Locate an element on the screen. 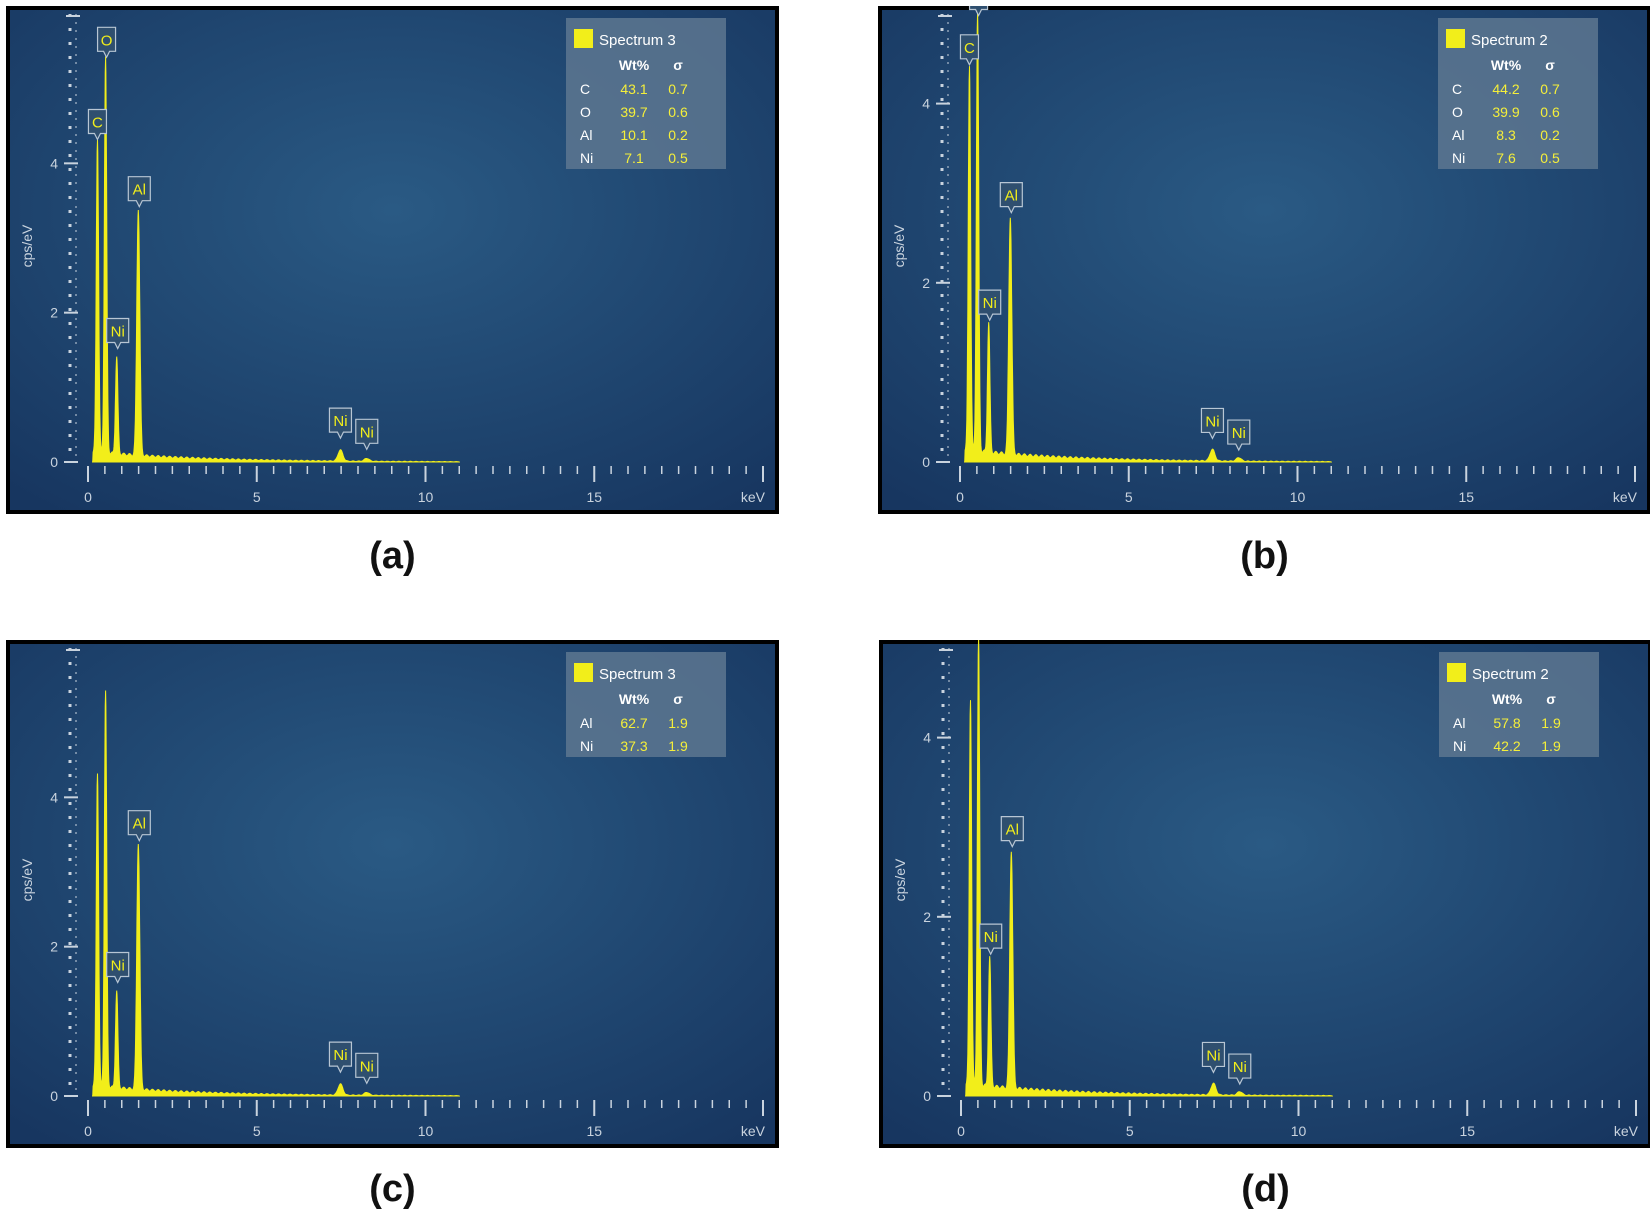 The width and height of the screenshot is (1650, 1219). legend-wt-value: 37.3 is located at coordinates (633, 746).